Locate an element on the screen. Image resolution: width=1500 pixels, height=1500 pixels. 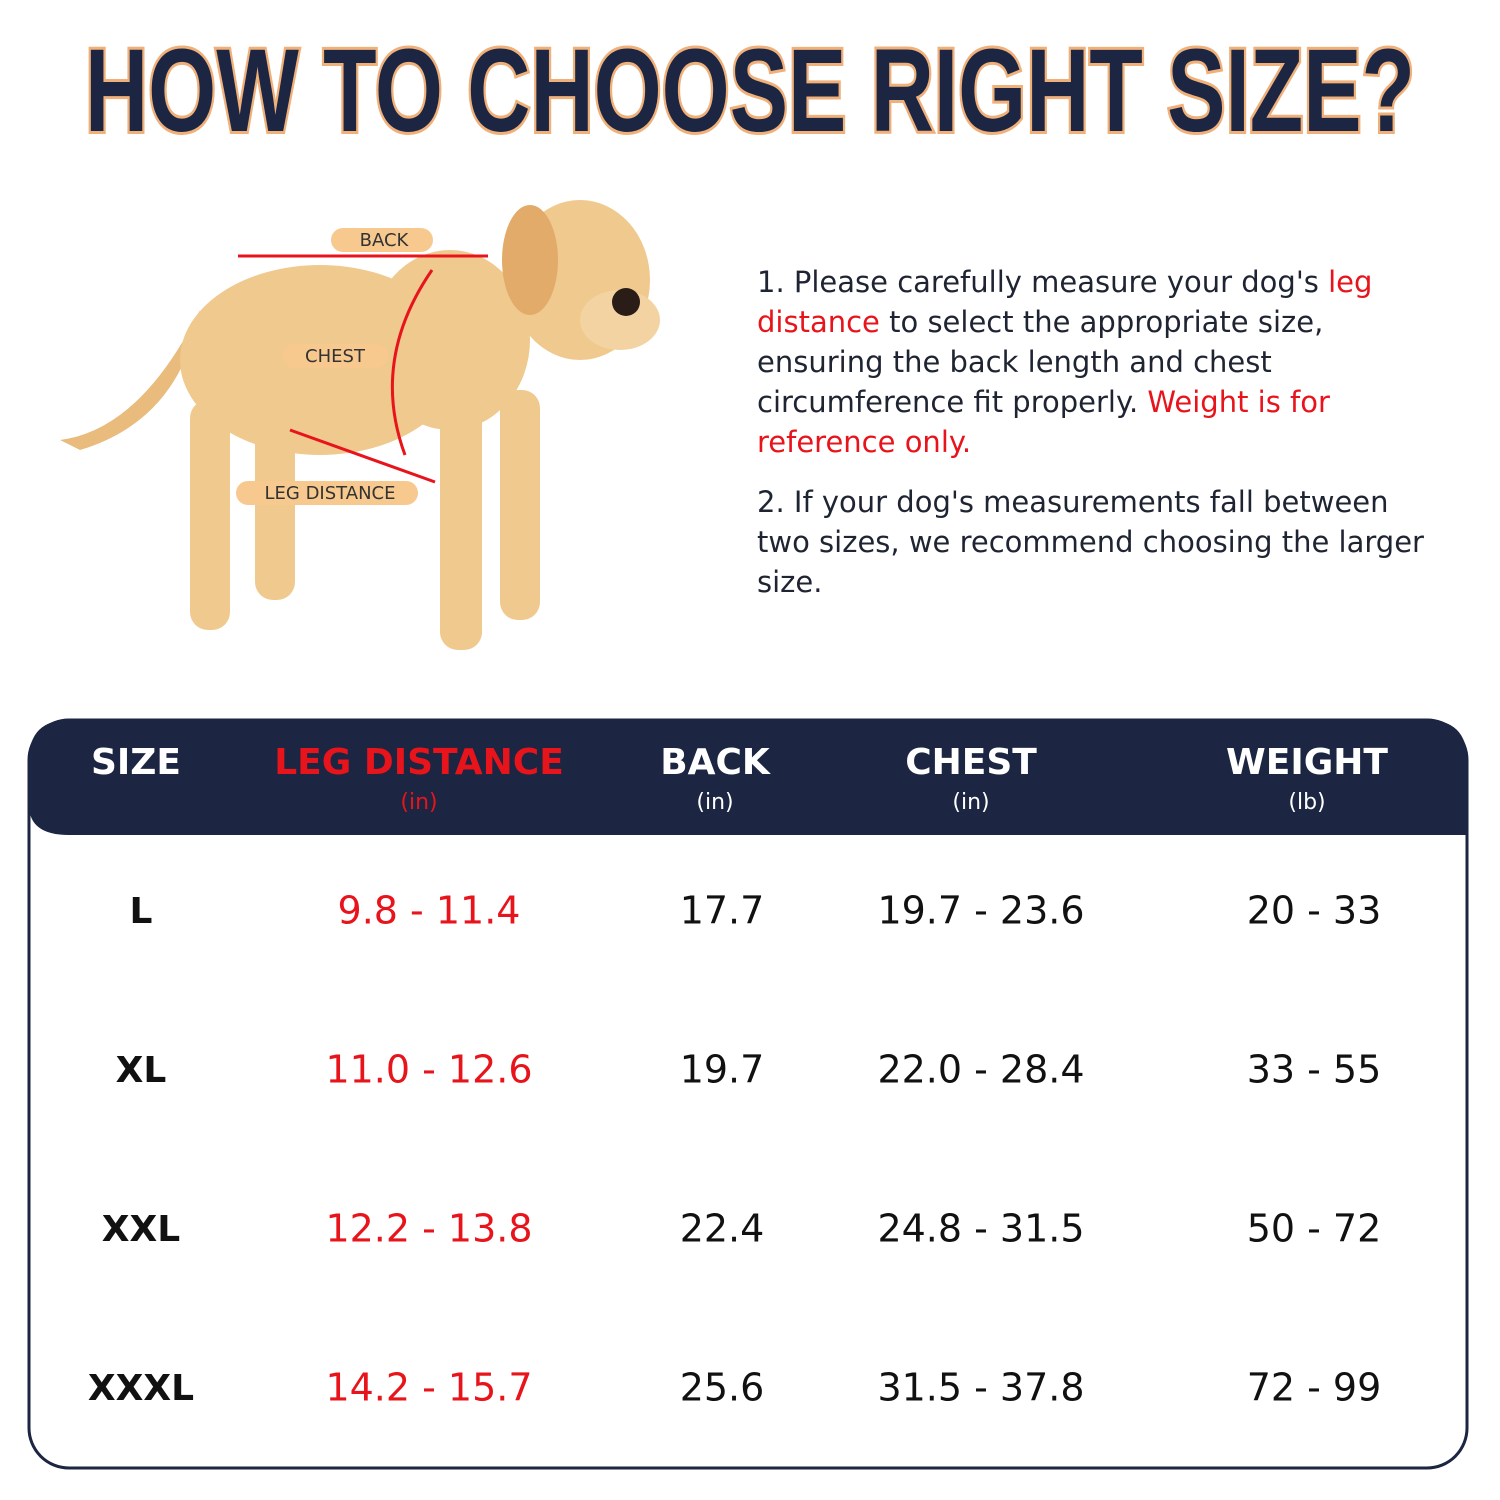
table-cell: L is located at coordinates (141, 911).